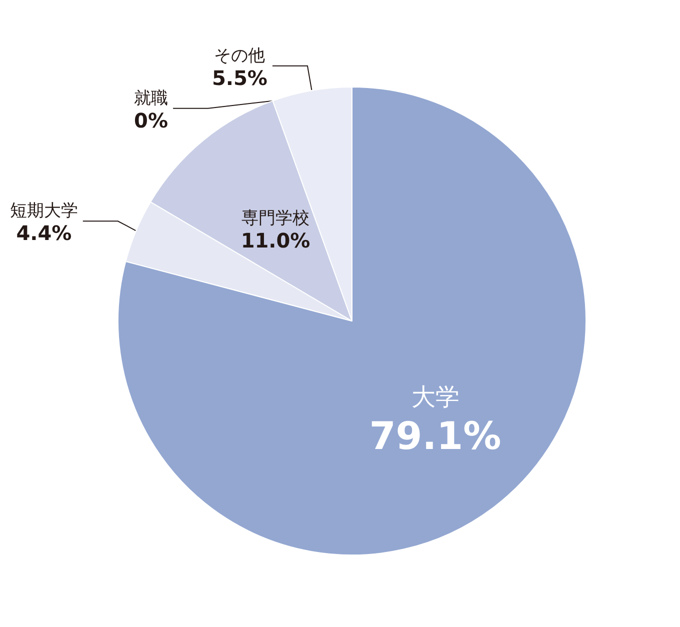 Image resolution: width=680 pixels, height=627 pixels. I want to click on data-label: 5.5%, so click(240, 78).